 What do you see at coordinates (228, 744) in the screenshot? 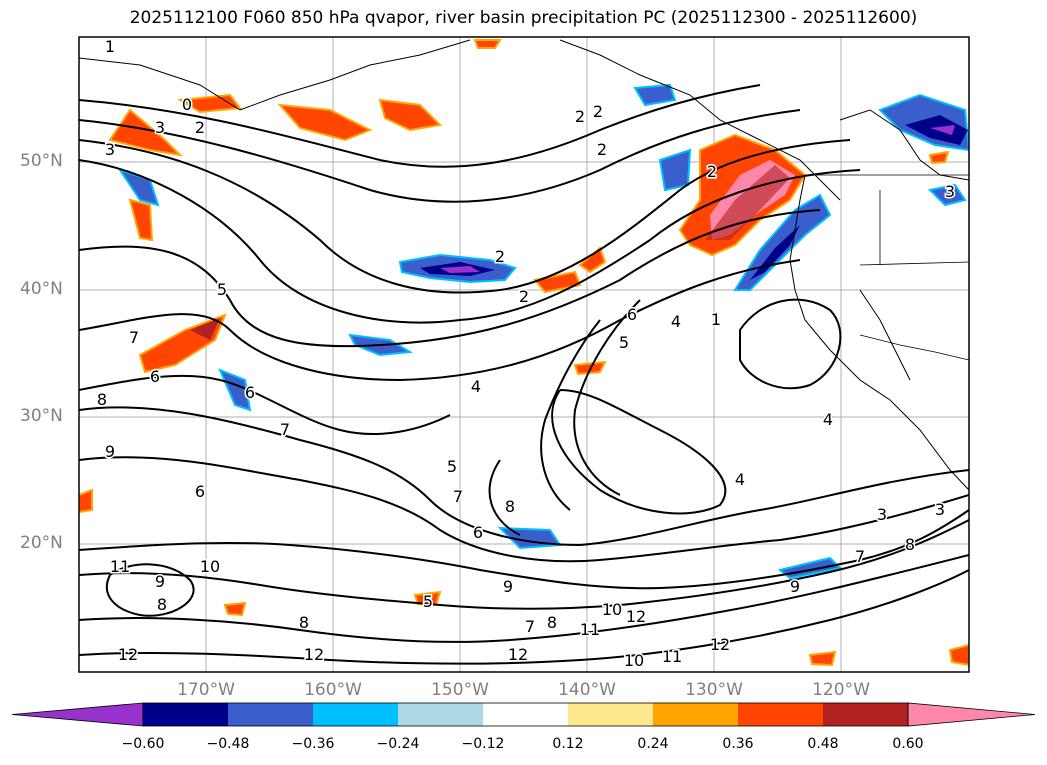
I see `colorbar-tick-label: −0.48` at bounding box center [228, 744].